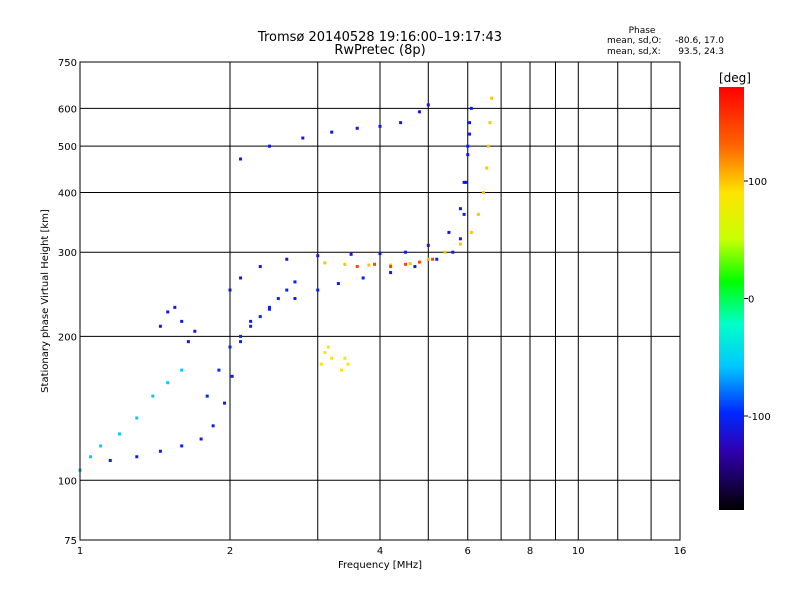 This screenshot has width=800, height=600. I want to click on y-tick-label: 600, so click(67, 109).